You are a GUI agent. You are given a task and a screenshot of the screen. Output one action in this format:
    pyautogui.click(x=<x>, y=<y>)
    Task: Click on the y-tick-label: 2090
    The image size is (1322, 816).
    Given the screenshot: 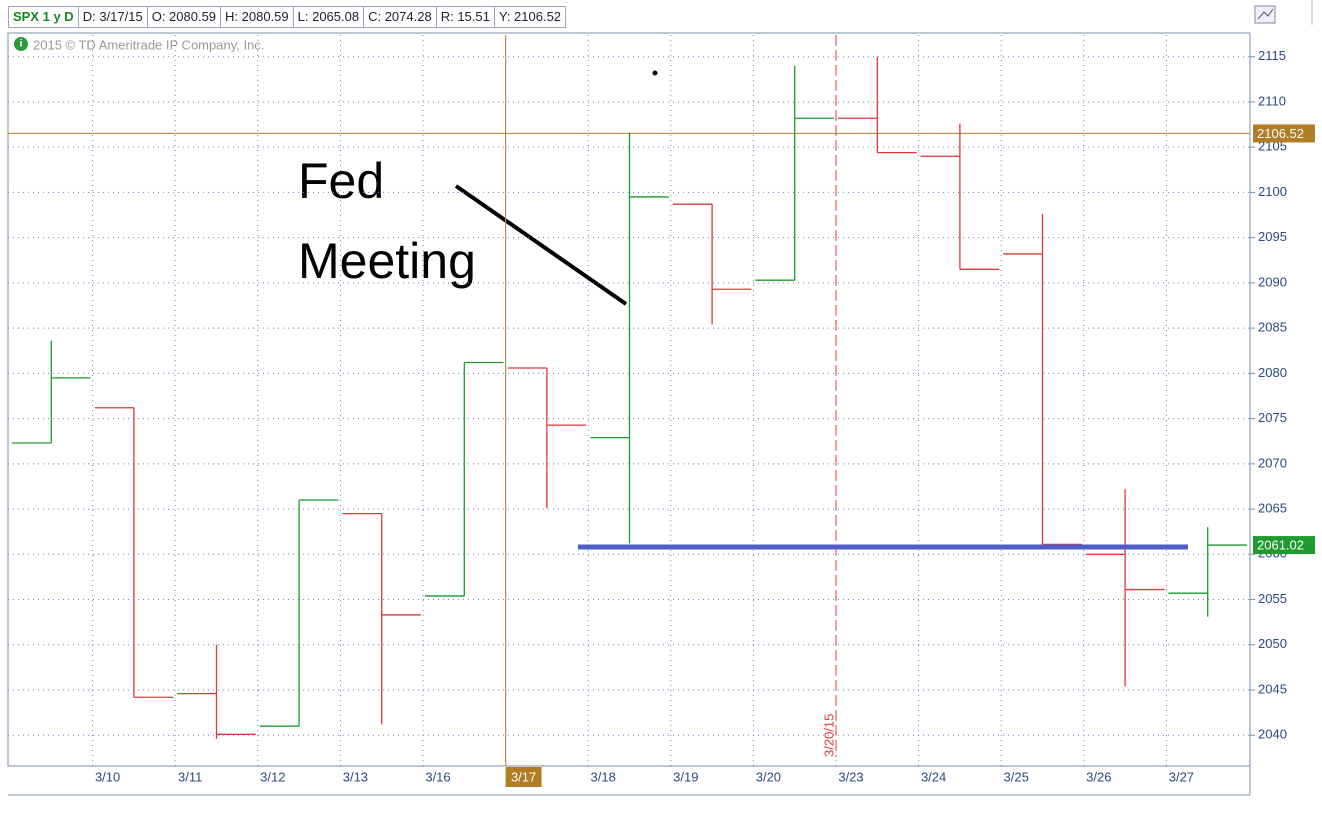 What is the action you would take?
    pyautogui.click(x=1272, y=281)
    